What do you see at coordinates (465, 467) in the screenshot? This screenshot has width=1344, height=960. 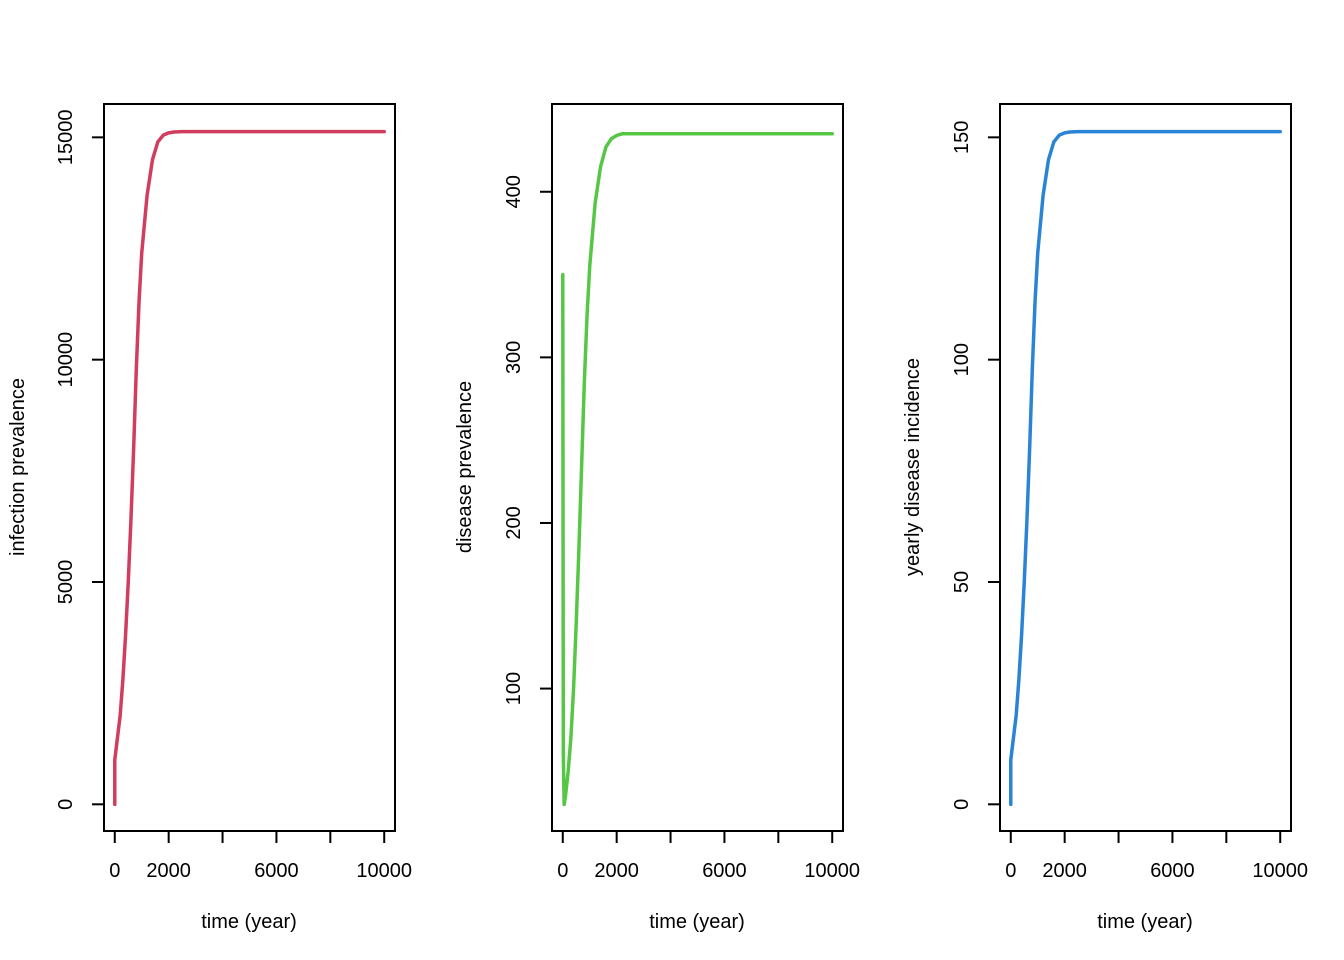 I see `y-axis-title: disease prevalence` at bounding box center [465, 467].